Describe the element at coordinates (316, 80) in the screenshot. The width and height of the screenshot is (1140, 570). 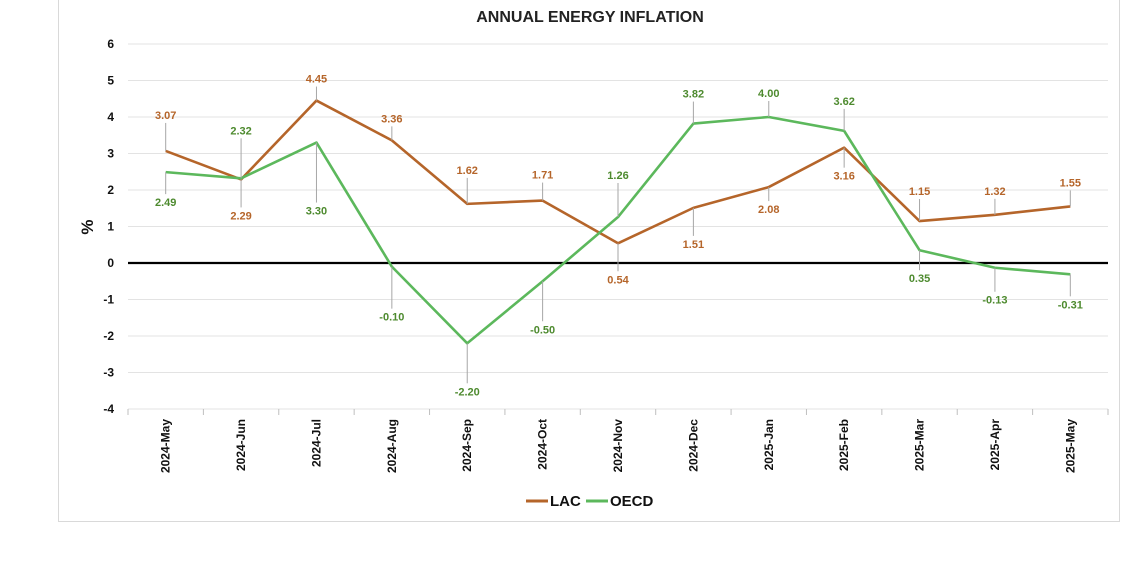
I see `data-label-lac: 4.45` at that location.